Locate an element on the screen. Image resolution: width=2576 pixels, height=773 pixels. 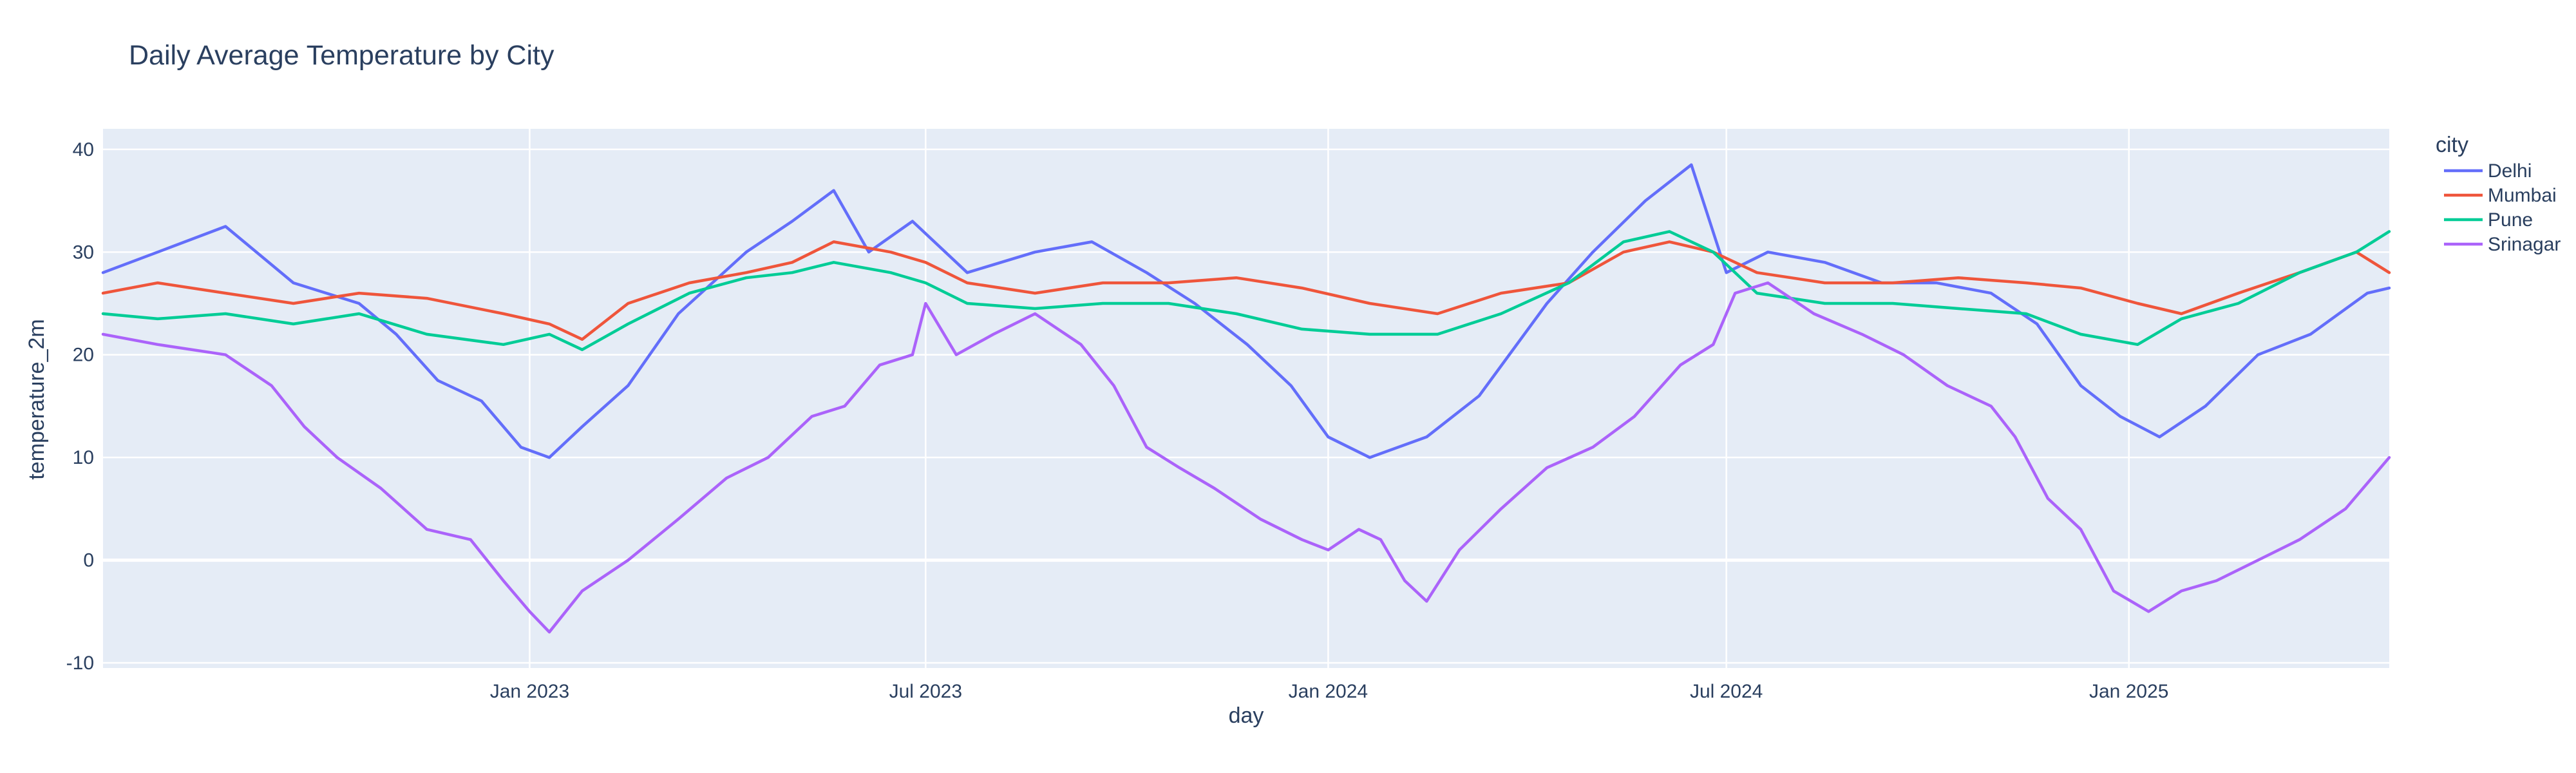
x-tick-label: Jan 2023 is located at coordinates (529, 691).